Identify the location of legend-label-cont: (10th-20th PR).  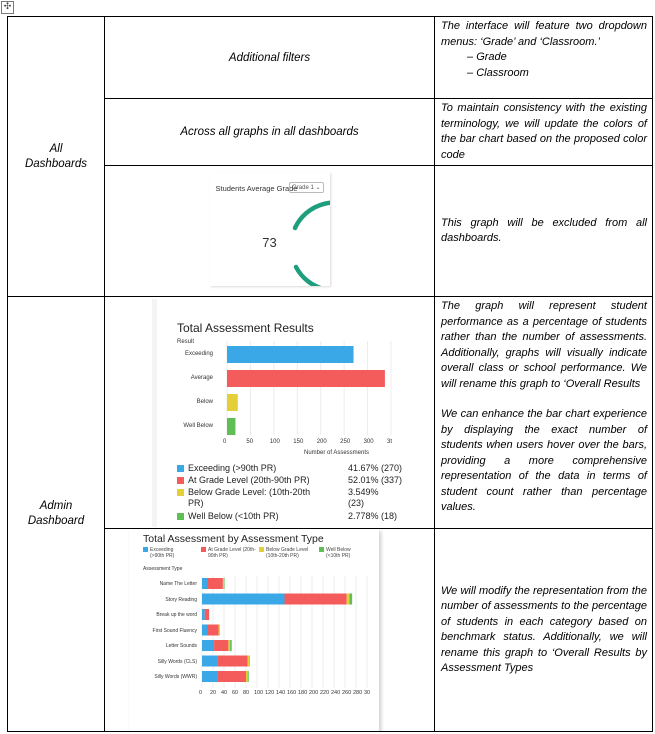
(282, 556).